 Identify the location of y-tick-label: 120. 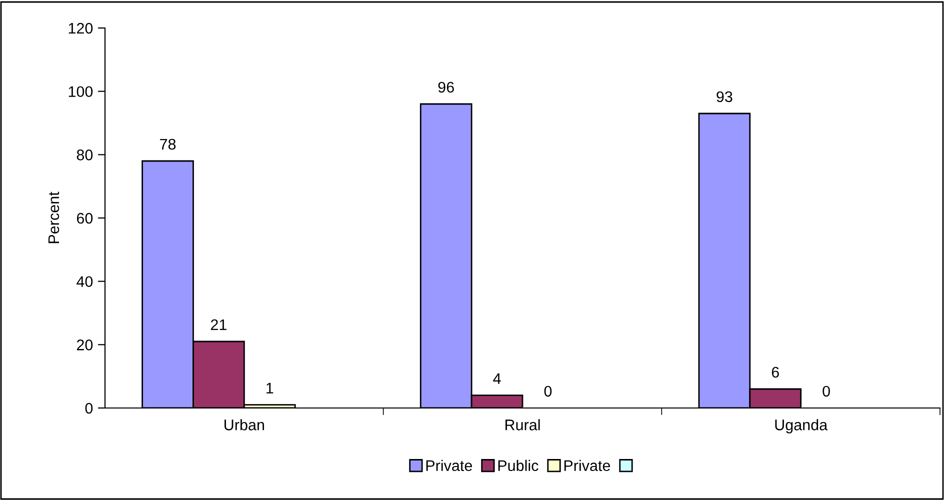
(80, 28).